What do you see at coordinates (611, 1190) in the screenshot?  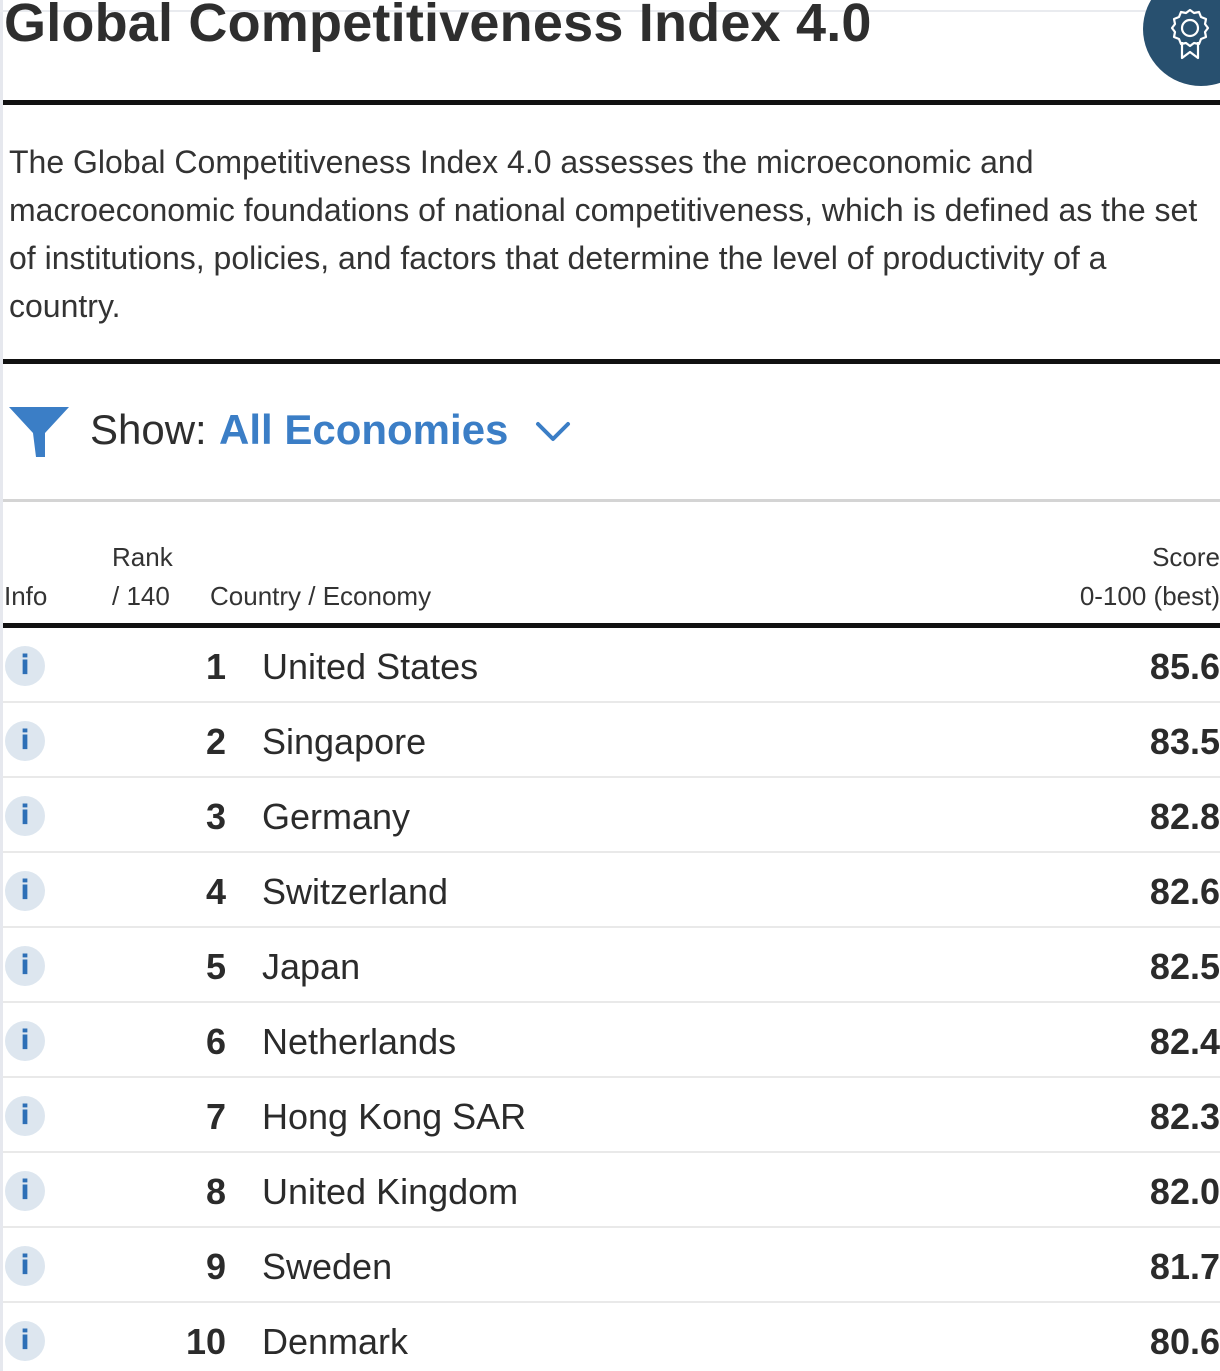 I see `table-row: i 8 United Kingdom 82.0` at bounding box center [611, 1190].